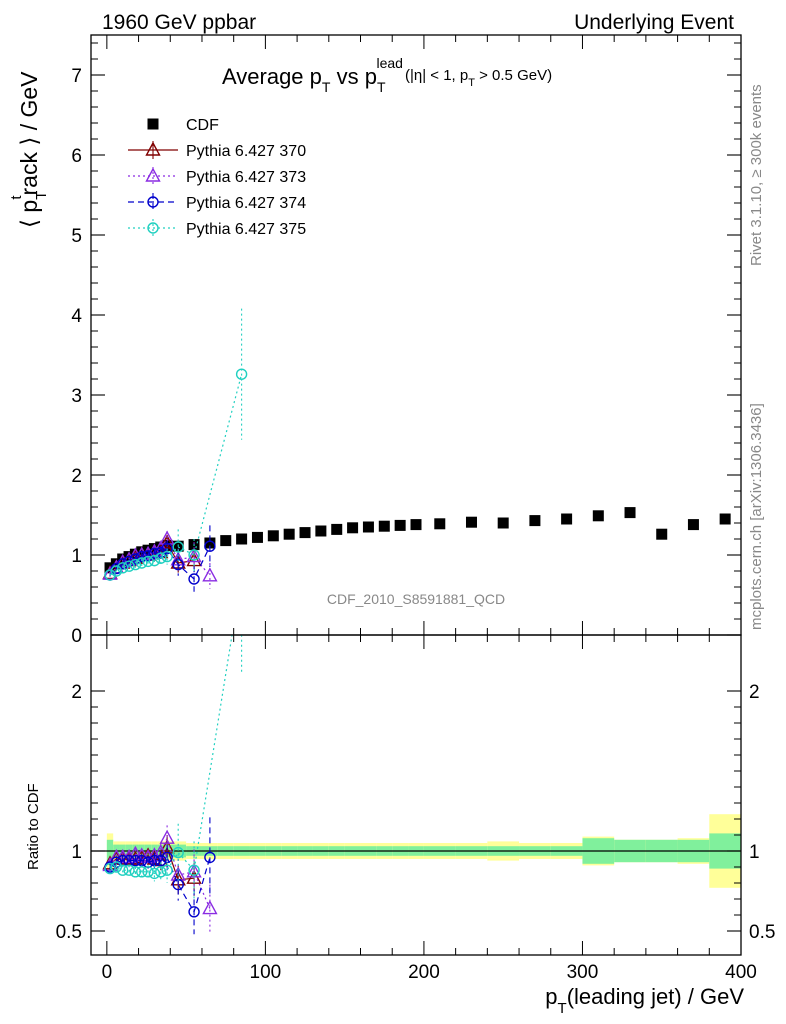 The height and width of the screenshot is (1024, 786). I want to click on ratio-y-tick-label-right: 0.5, so click(762, 932).